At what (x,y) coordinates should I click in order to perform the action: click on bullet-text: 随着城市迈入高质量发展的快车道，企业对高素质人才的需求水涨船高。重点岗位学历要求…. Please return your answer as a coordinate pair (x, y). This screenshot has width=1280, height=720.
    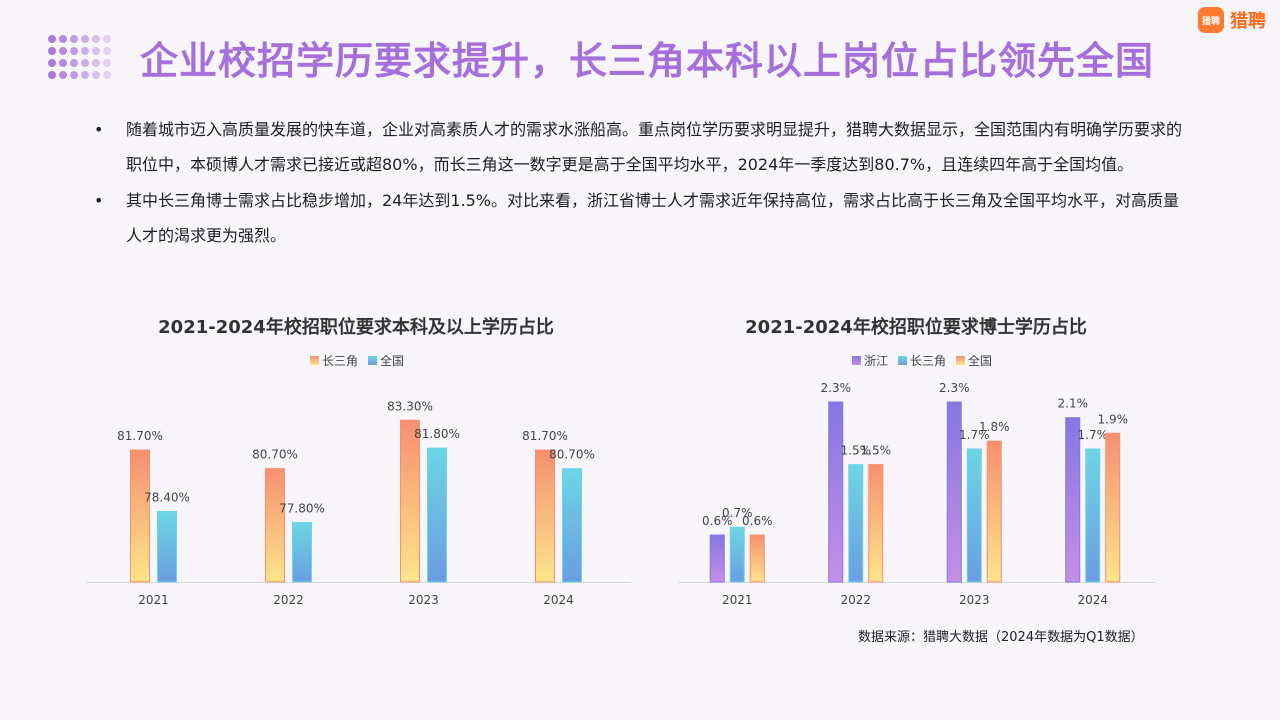
    Looking at the image, I should click on (654, 147).